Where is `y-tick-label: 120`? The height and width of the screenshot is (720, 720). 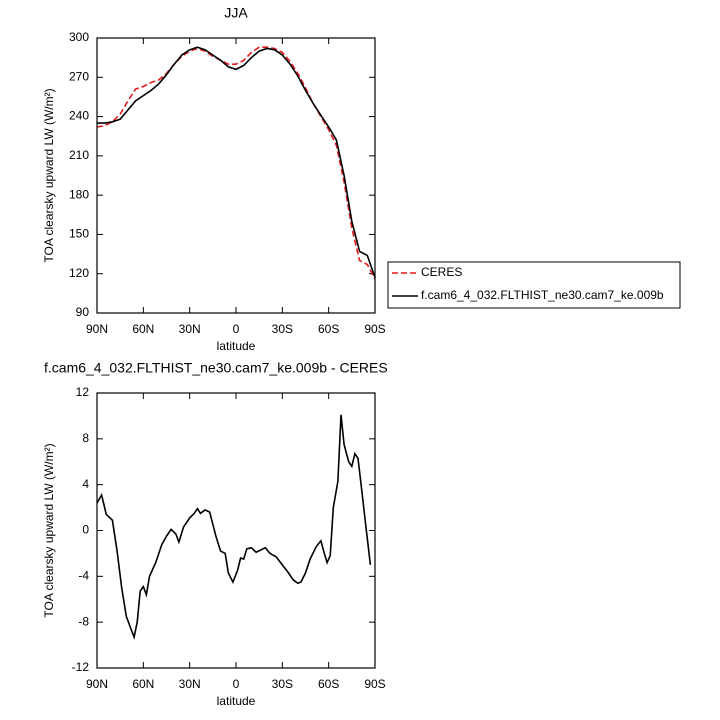
y-tick-label: 120 is located at coordinates (79, 273).